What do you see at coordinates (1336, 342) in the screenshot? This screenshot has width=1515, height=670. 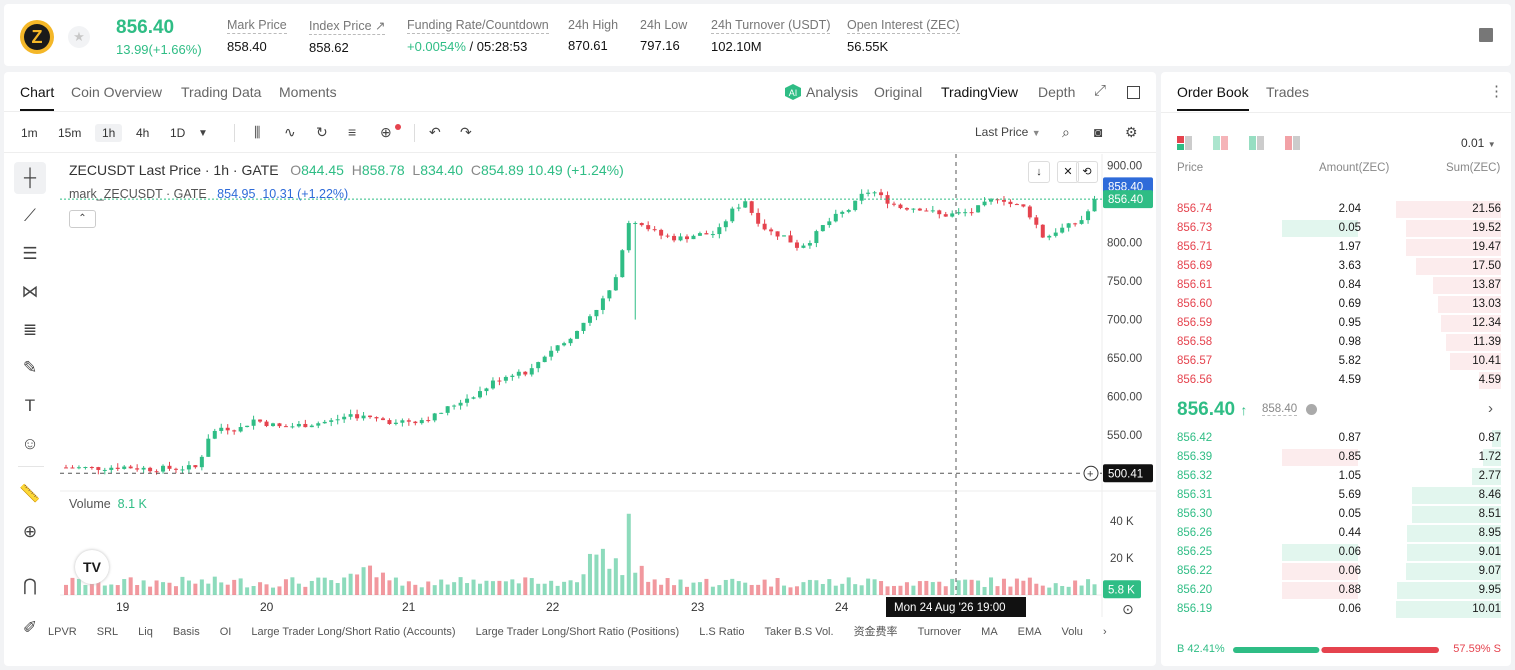 I see `ask-row: 856.58 0.98 11.39` at bounding box center [1336, 342].